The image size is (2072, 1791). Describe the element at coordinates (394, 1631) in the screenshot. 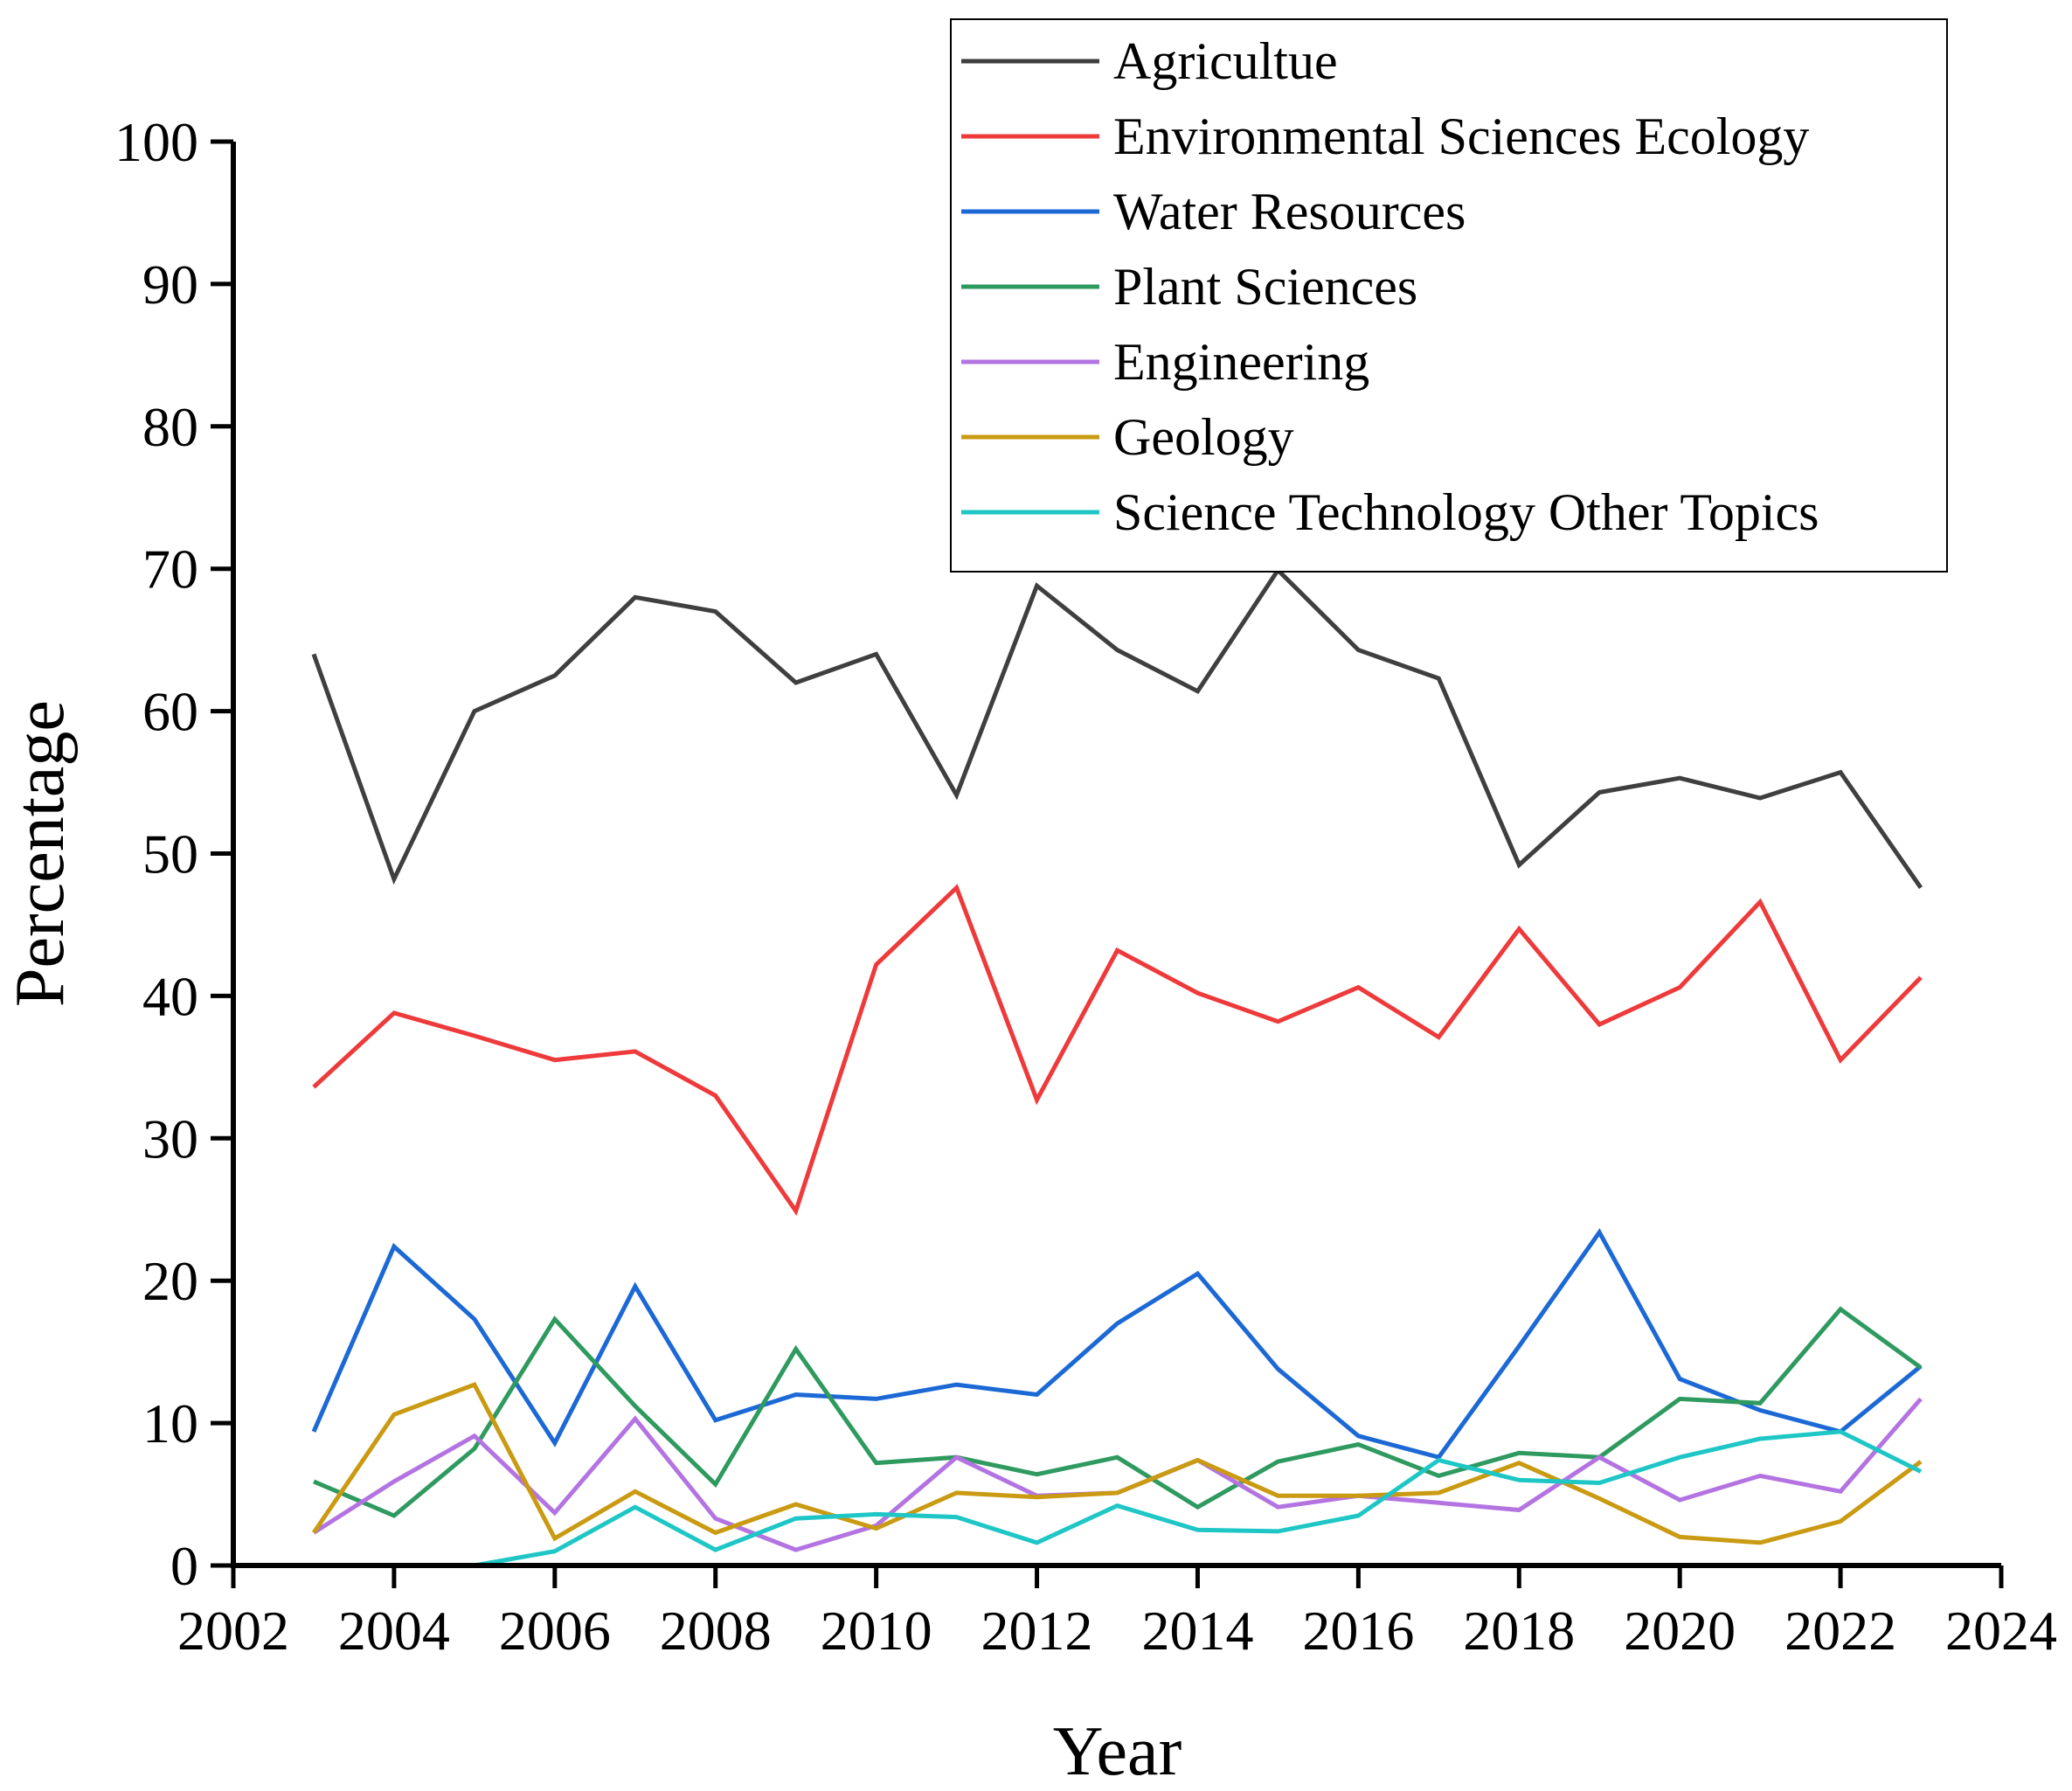

I see `x-tick-label: 2004` at that location.